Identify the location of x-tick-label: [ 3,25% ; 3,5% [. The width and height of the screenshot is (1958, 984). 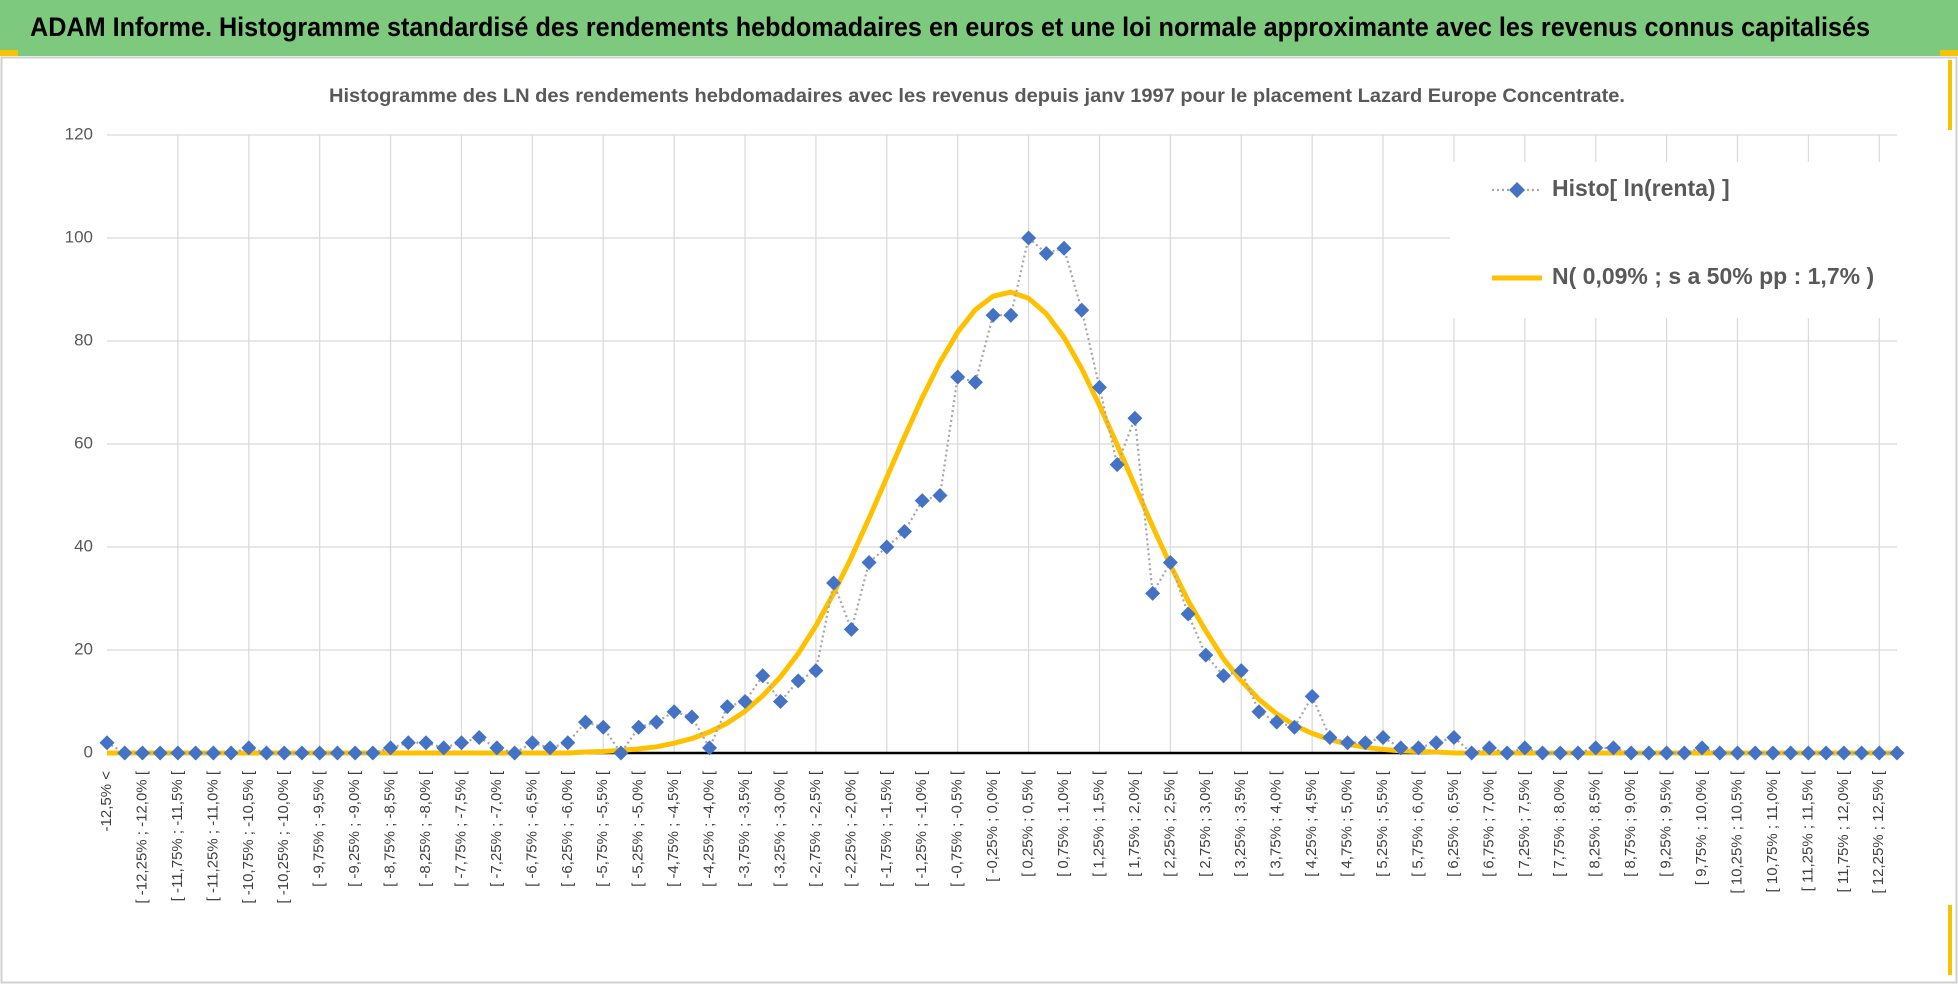
(1240, 823).